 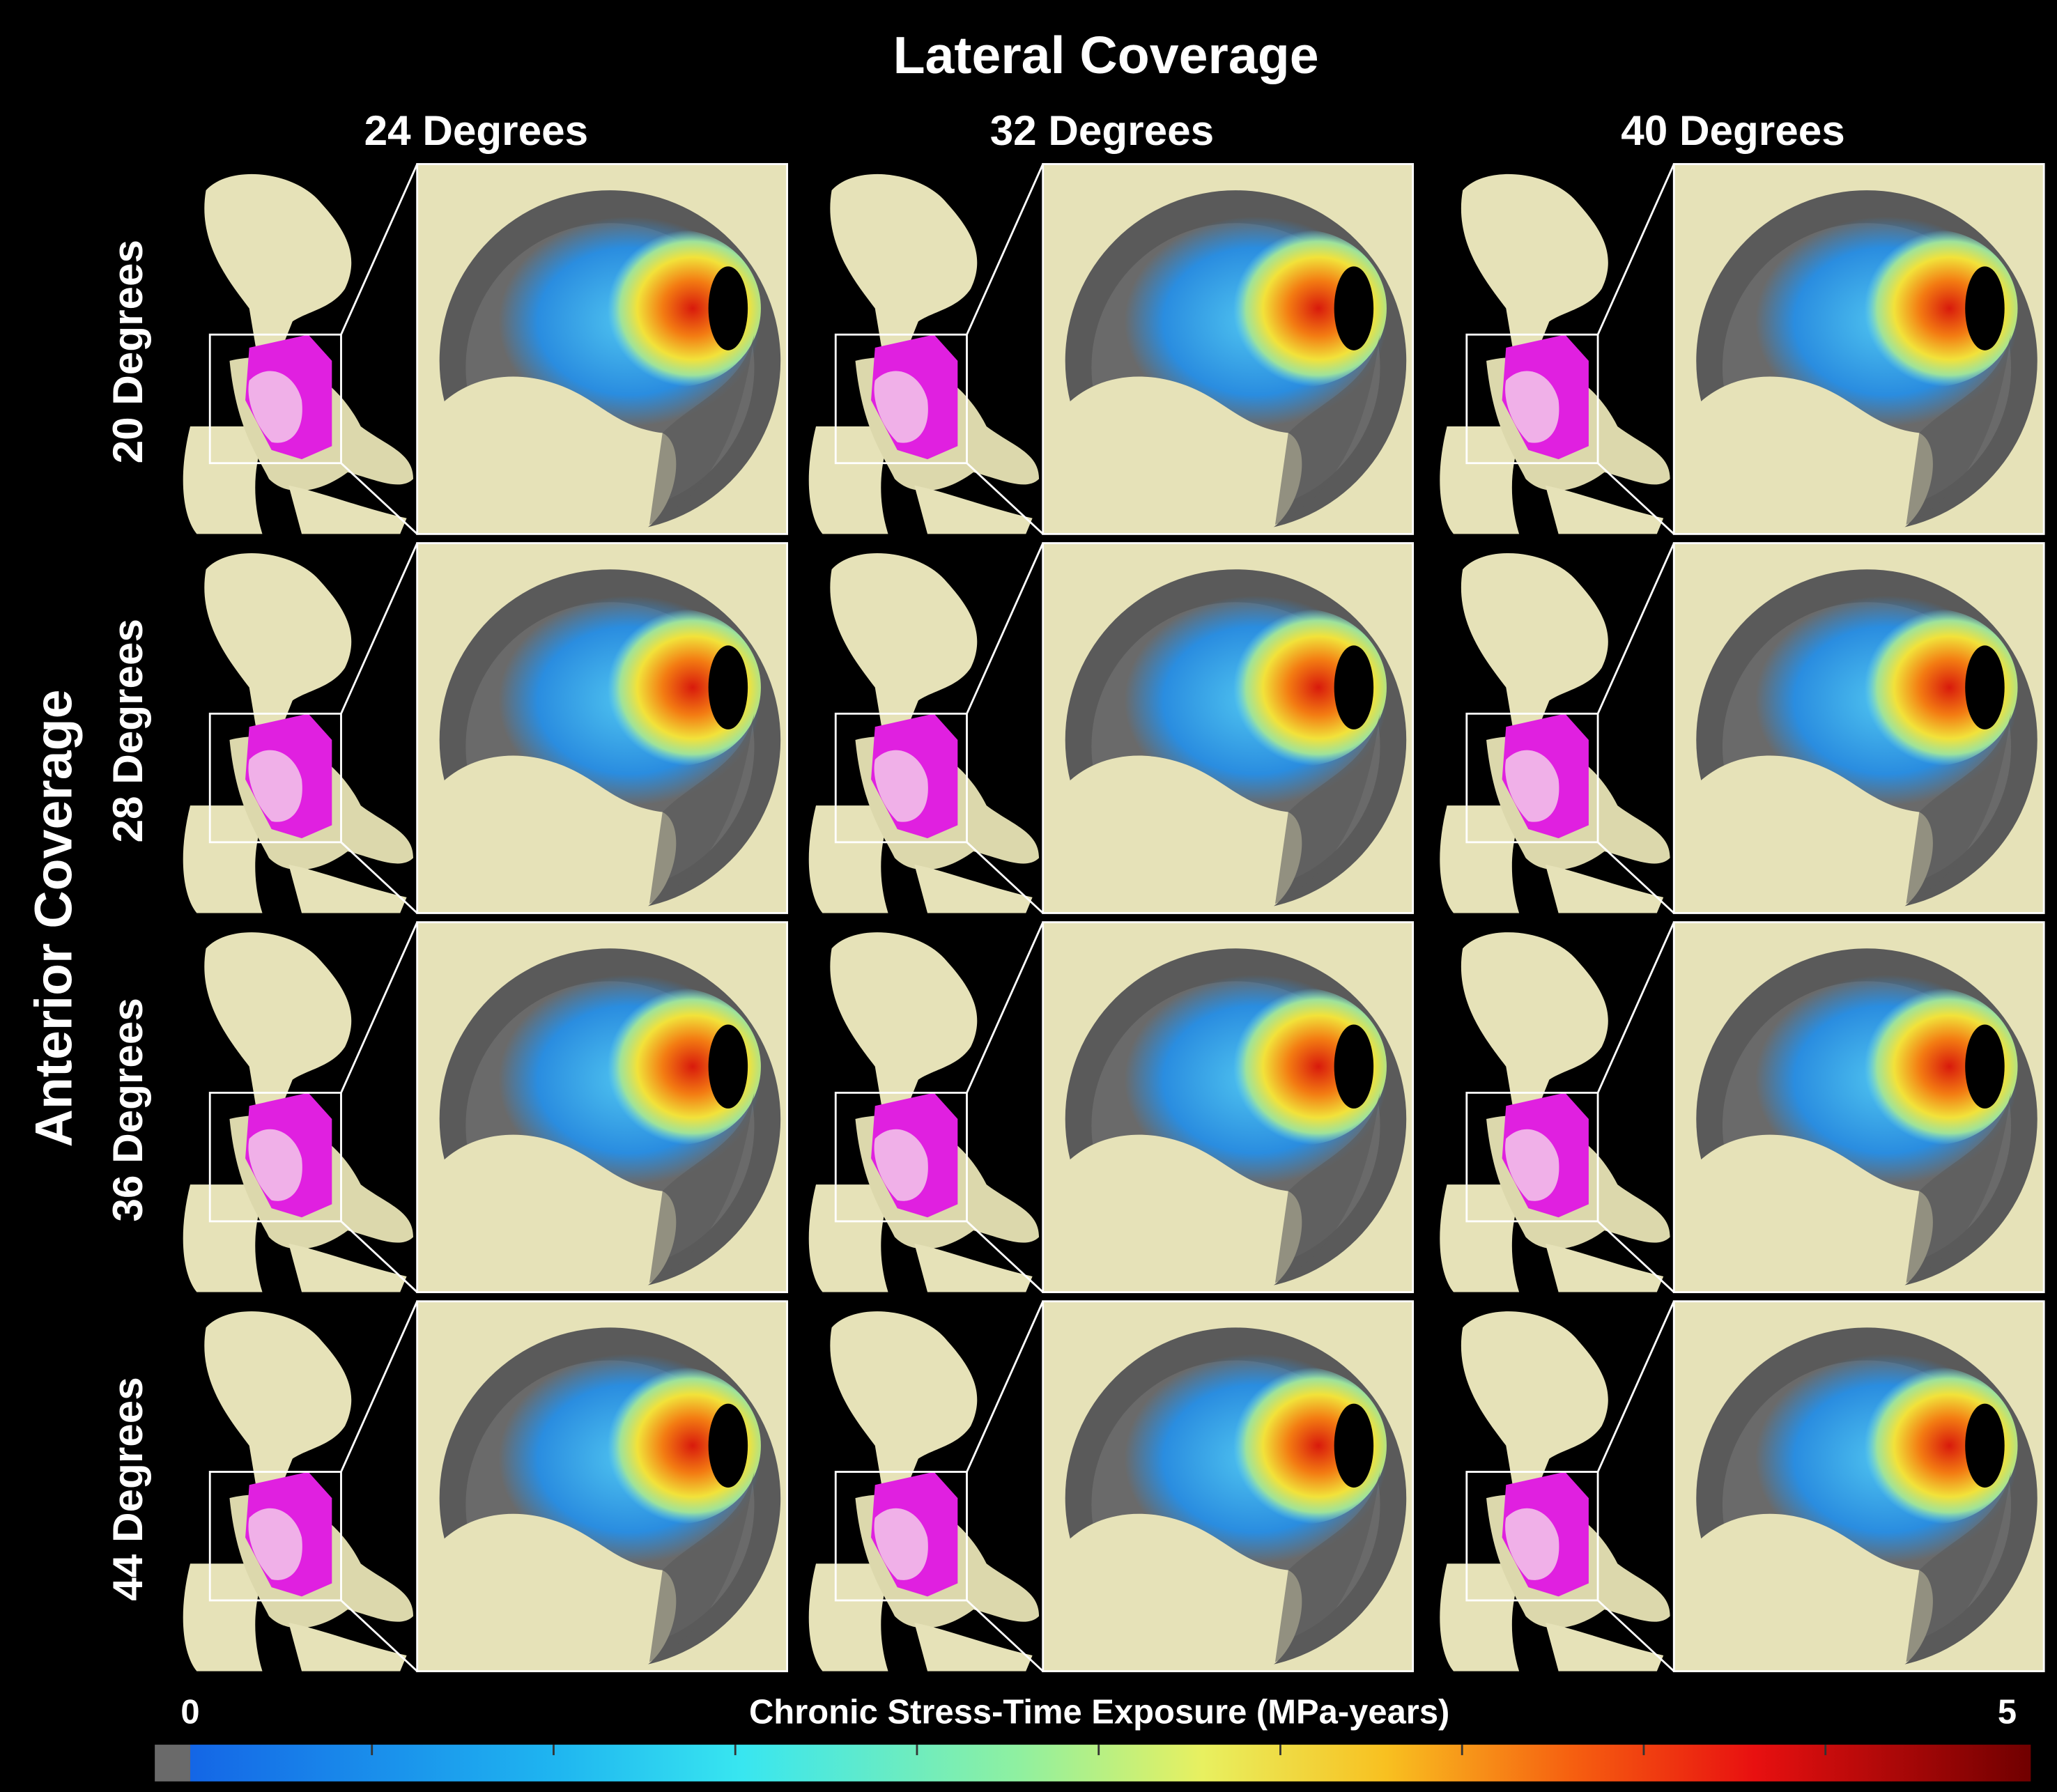 What do you see at coordinates (1099, 1713) in the screenshot?
I see `colorbar-title: Chronic Stress-Time Exposure (MPa-years)` at bounding box center [1099, 1713].